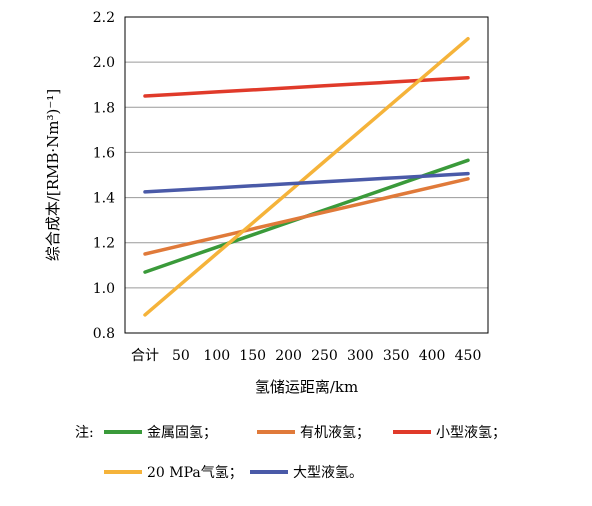  Describe the element at coordinates (104, 18) in the screenshot. I see `y-tick-label: 2.2` at that location.